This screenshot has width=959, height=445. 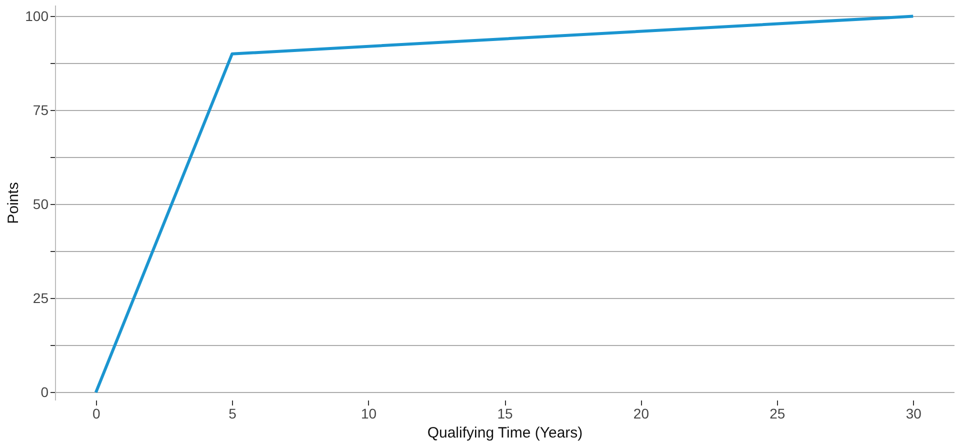 I want to click on y-tick-label: 75, so click(x=40, y=110).